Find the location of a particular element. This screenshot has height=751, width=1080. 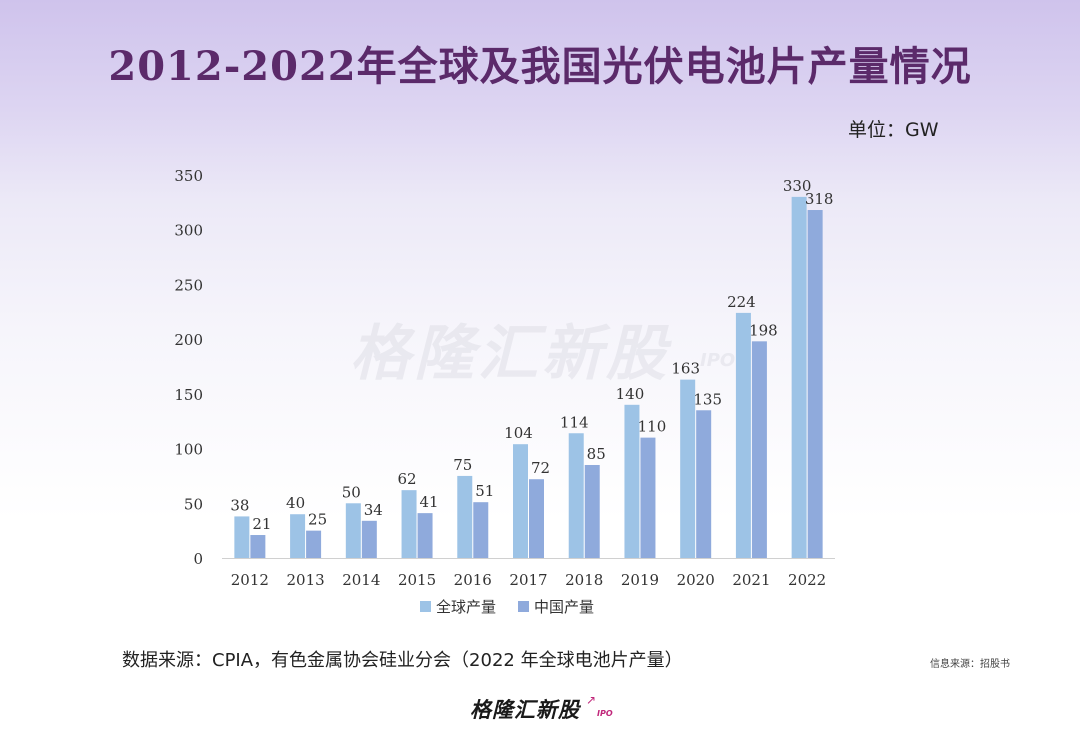

x-tick-label: 2020 is located at coordinates (696, 580).